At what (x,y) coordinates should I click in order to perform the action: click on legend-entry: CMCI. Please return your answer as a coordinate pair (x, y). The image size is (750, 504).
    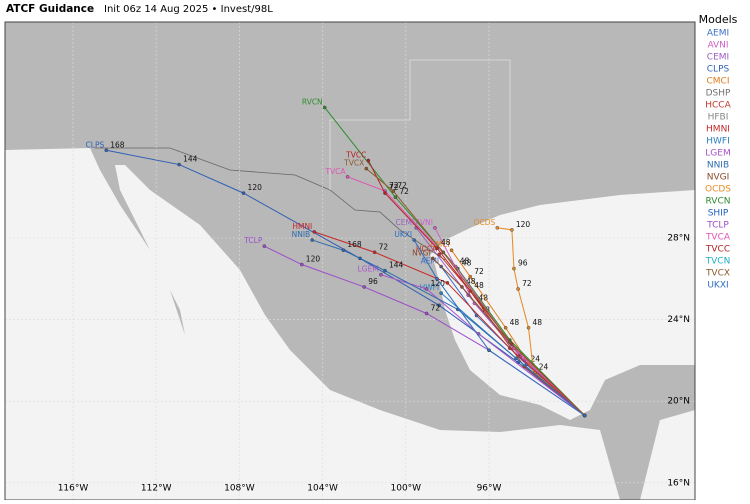
    Looking at the image, I should click on (718, 82).